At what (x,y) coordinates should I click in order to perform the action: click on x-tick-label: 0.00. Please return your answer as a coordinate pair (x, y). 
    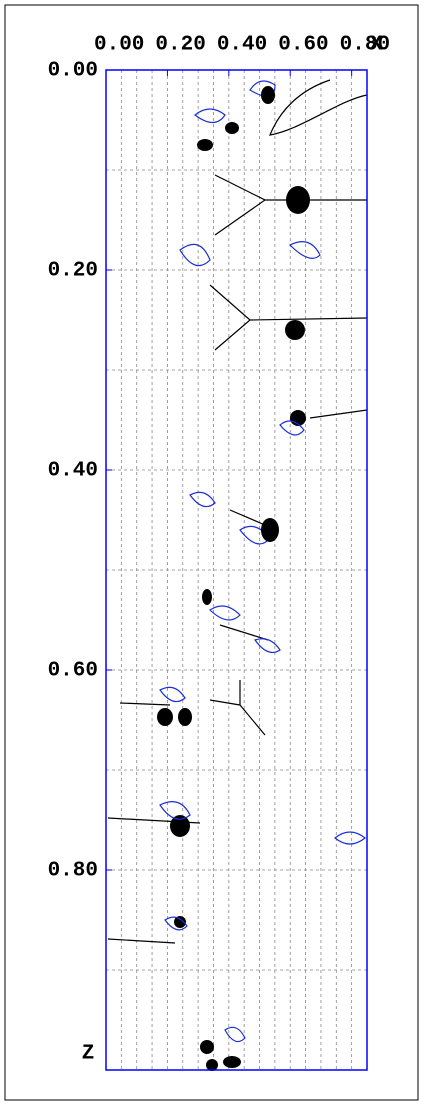
    Looking at the image, I should click on (119, 45).